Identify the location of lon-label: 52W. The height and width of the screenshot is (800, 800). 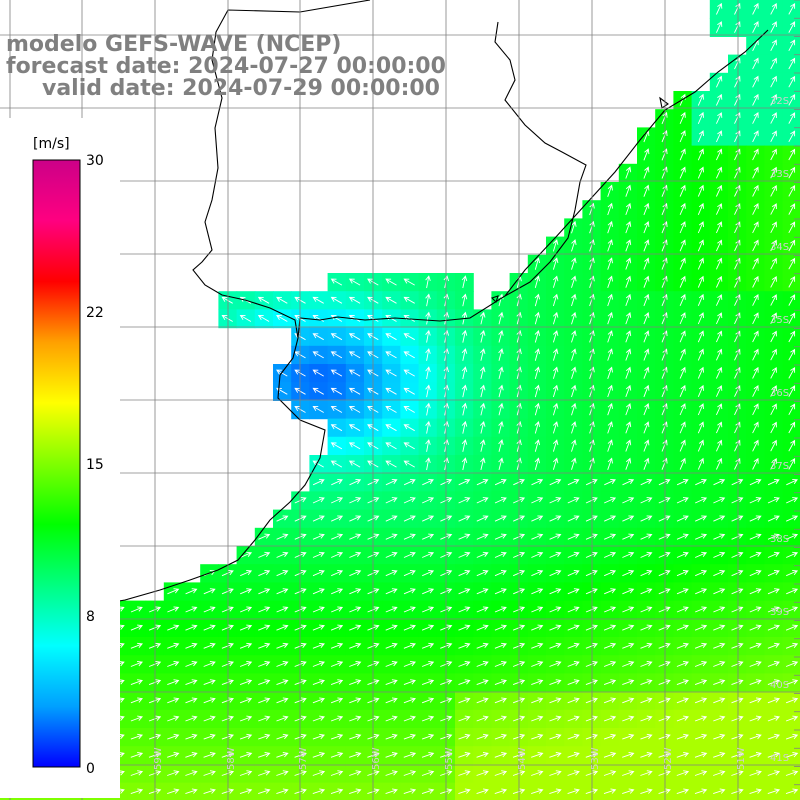
(668, 758).